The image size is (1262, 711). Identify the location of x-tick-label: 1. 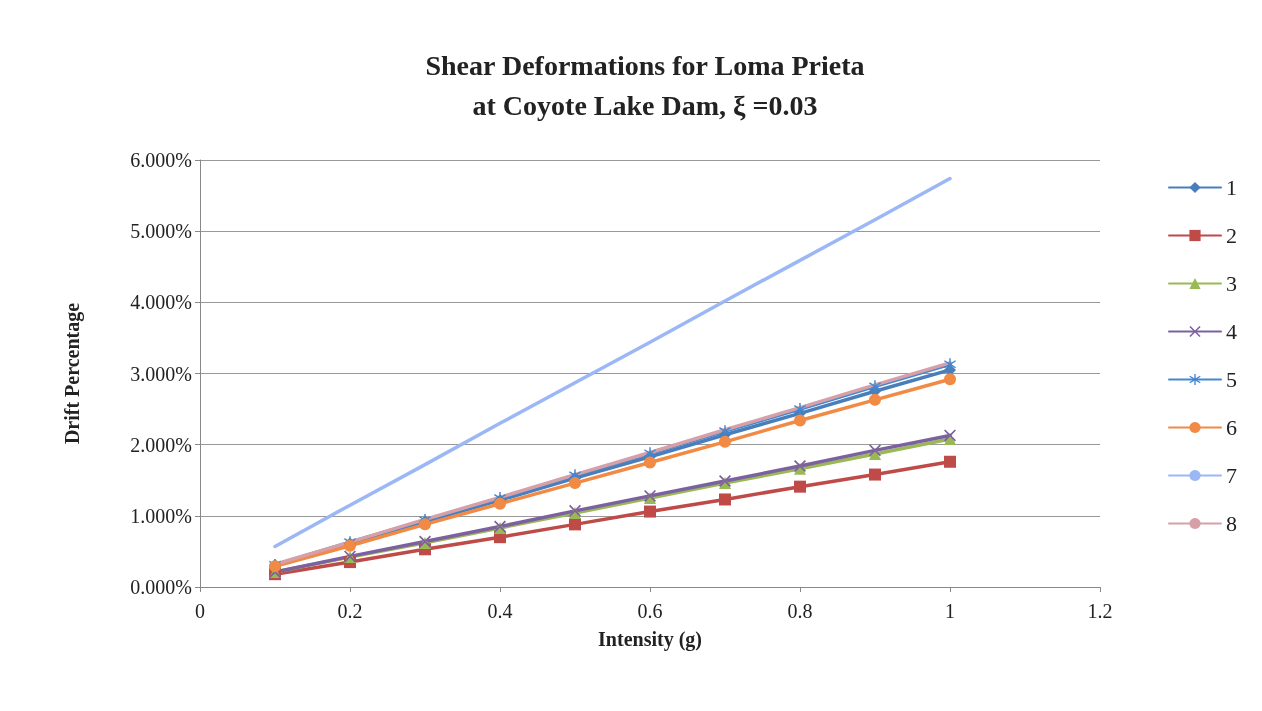
(950, 611).